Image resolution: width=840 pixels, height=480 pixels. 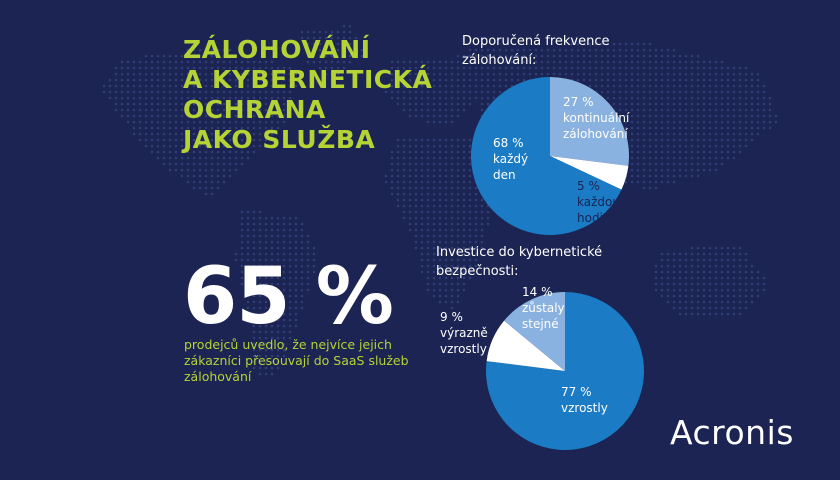 I want to click on headline-line: A KYBERNETICKÁ, so click(x=308, y=79).